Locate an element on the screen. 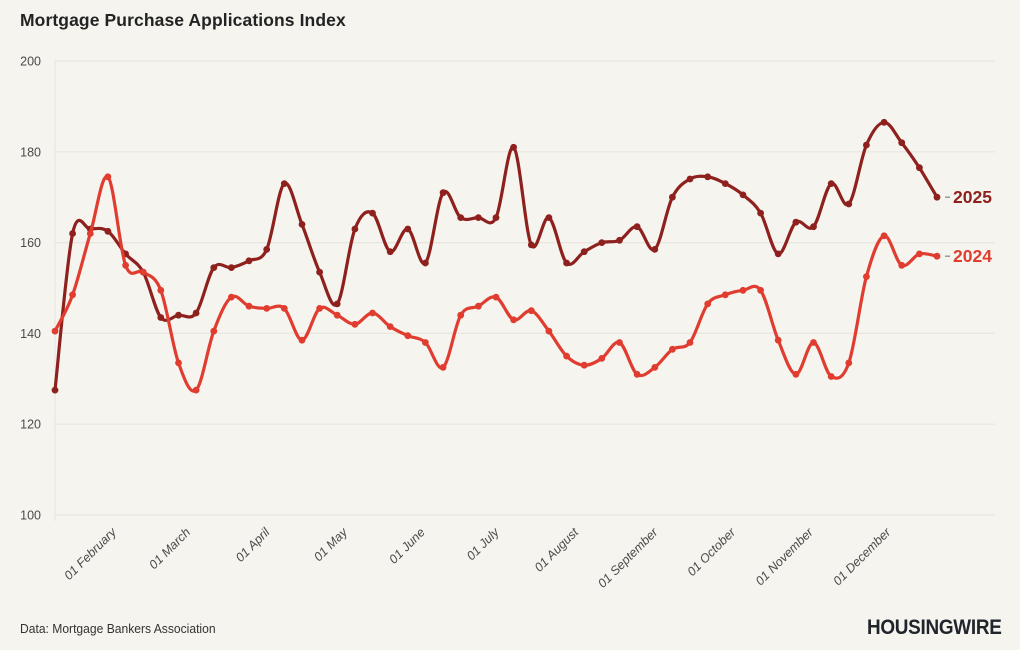  x-tick-label: 01 June is located at coordinates (406, 545).